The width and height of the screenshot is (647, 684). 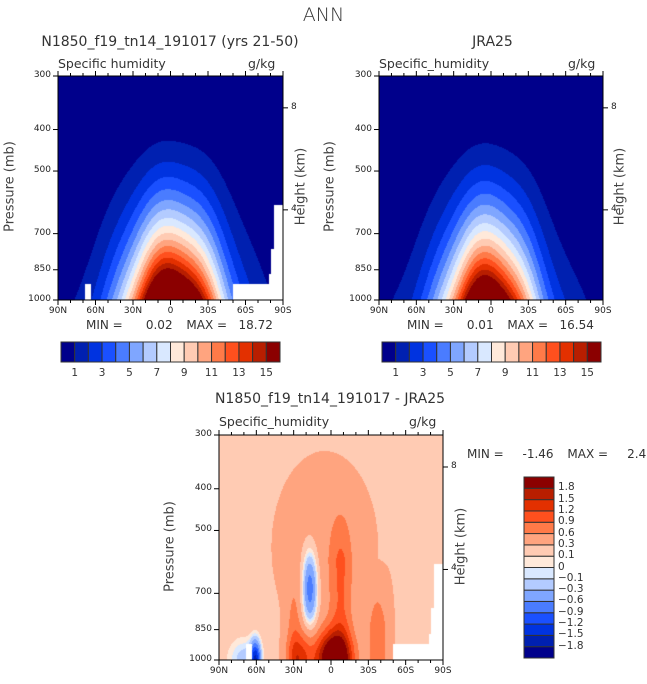 What do you see at coordinates (294, 106) in the screenshot?
I see `height-tick-label: 8` at bounding box center [294, 106].